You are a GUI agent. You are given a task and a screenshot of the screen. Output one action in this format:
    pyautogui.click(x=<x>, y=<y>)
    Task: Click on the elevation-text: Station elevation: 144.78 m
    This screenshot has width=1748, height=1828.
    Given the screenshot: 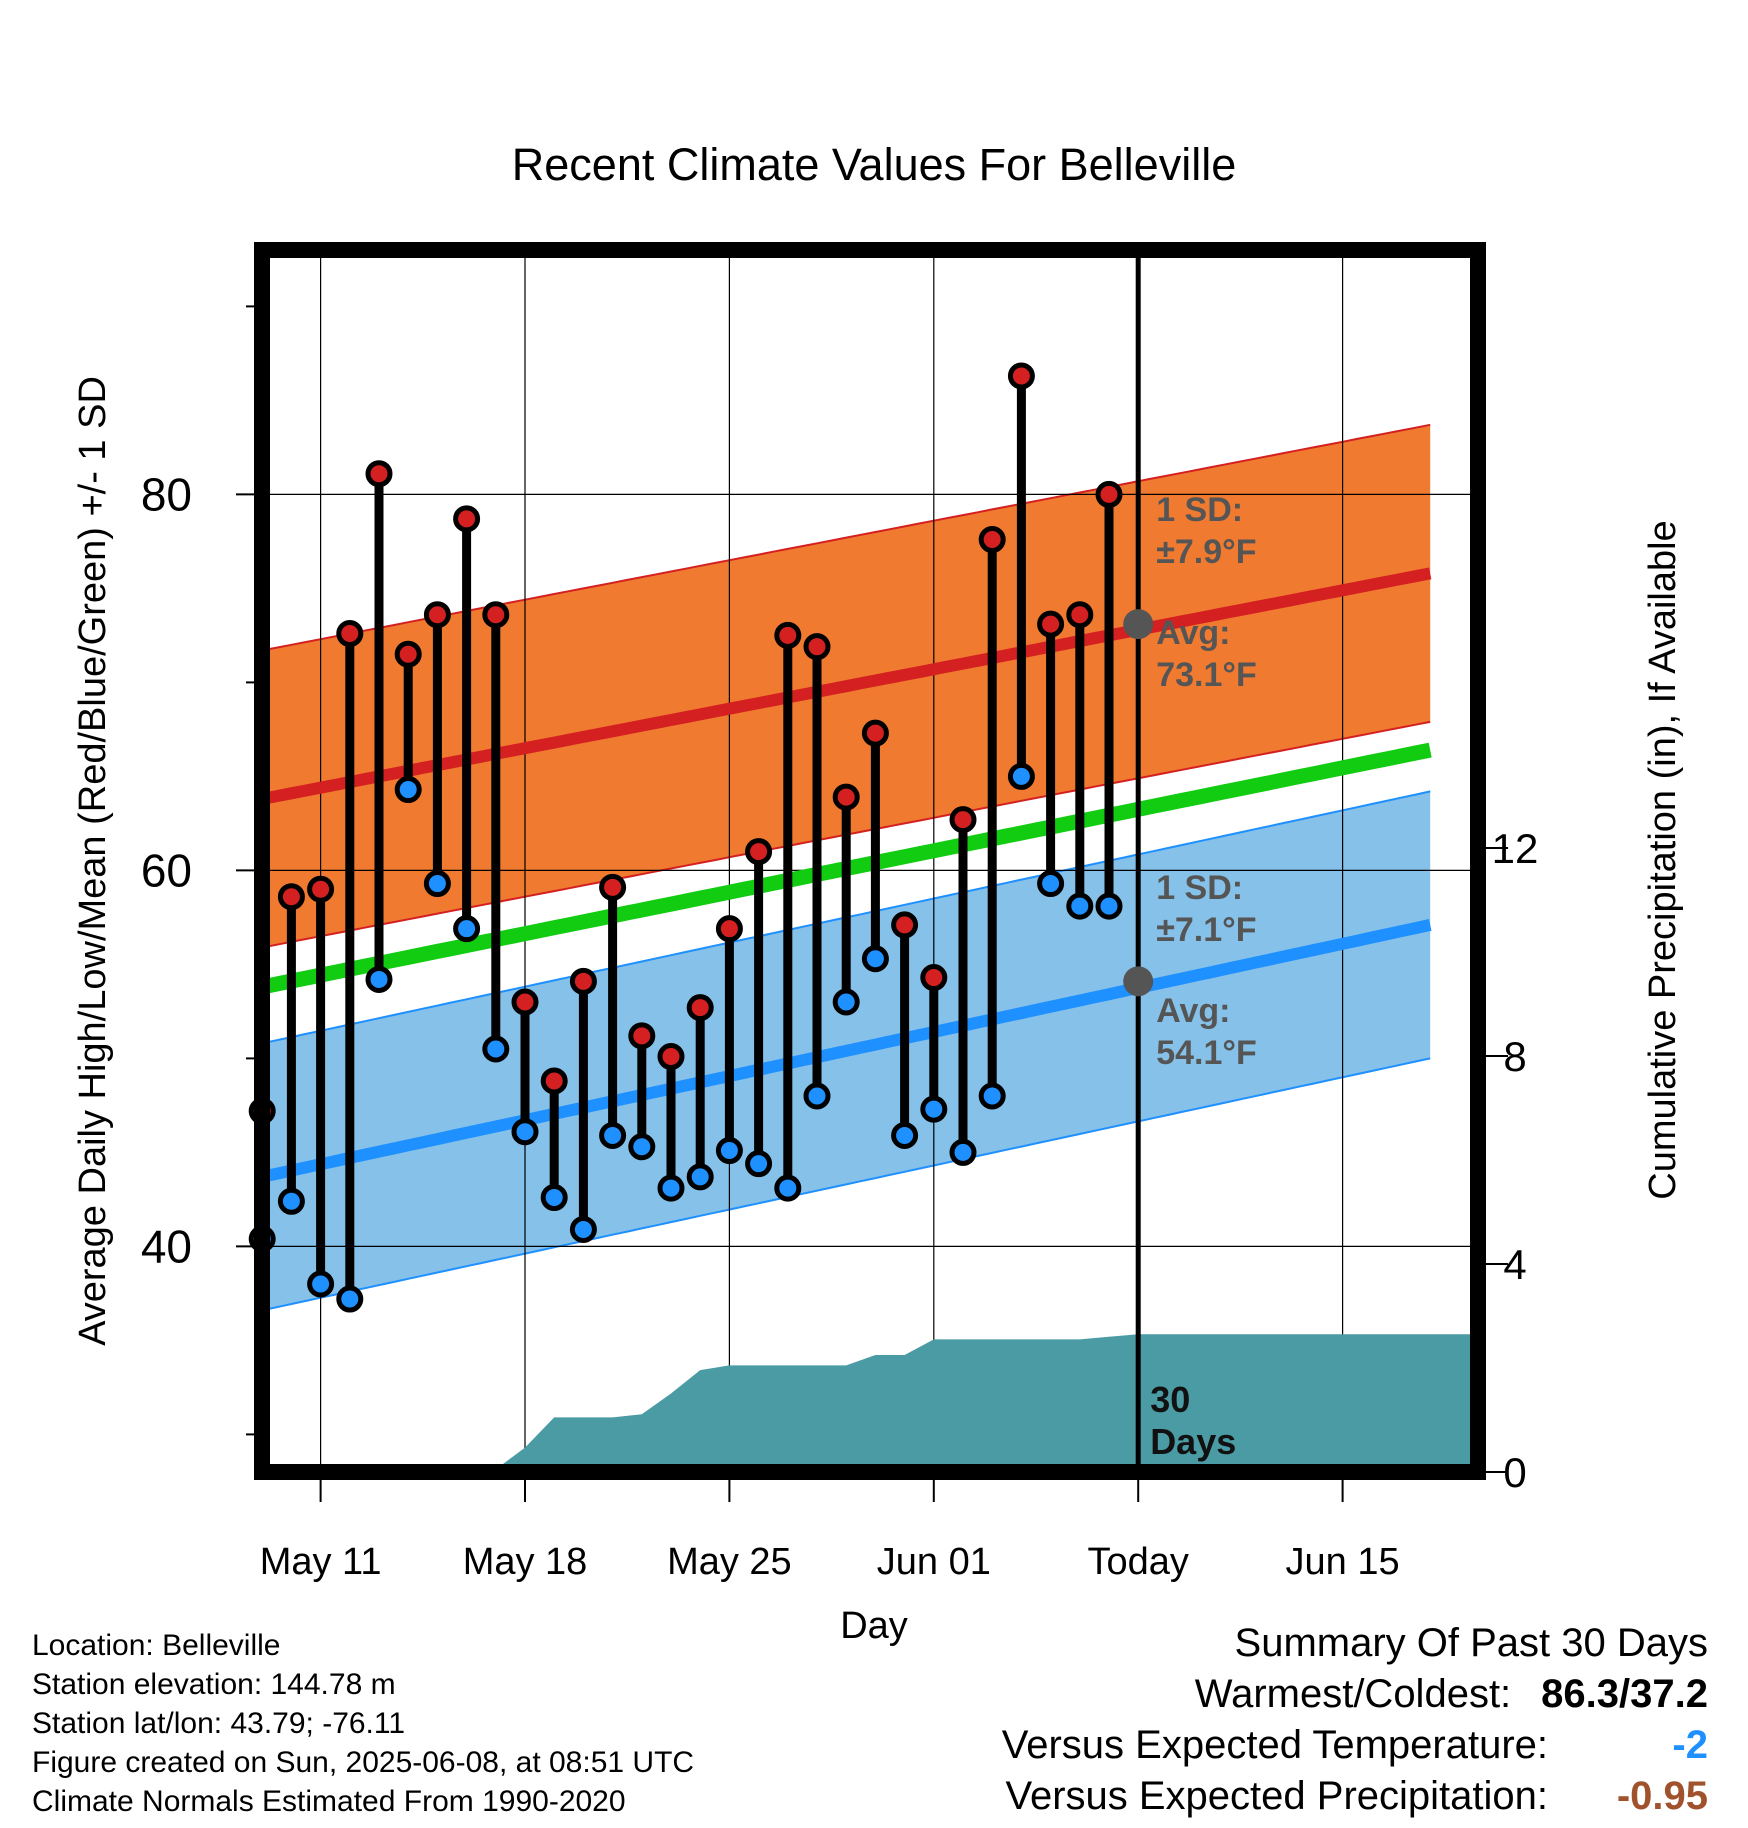 What is the action you would take?
    pyautogui.click(x=214, y=1684)
    